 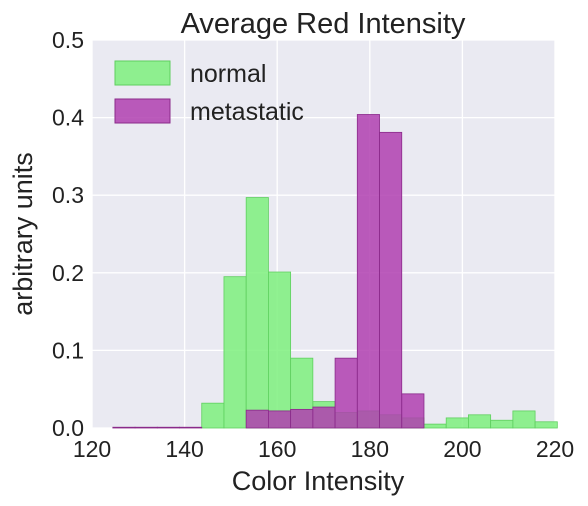 I want to click on x-tick-label: 220, so click(x=555, y=449).